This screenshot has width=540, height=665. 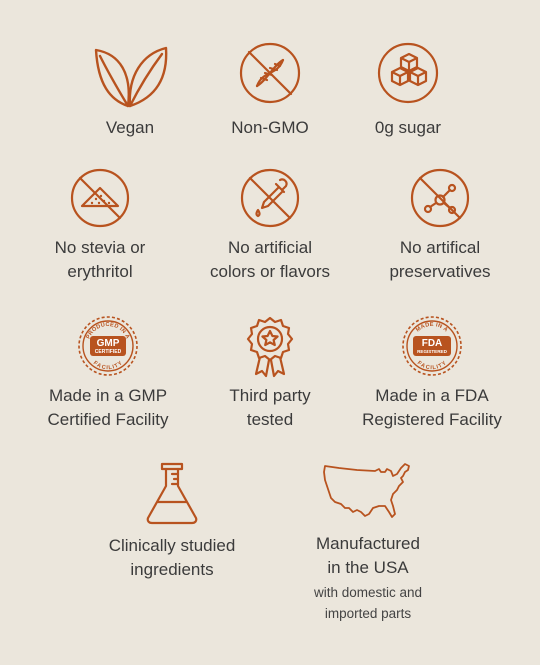 I want to click on feature-sublabel: with domestic and imported parts, so click(x=368, y=603).